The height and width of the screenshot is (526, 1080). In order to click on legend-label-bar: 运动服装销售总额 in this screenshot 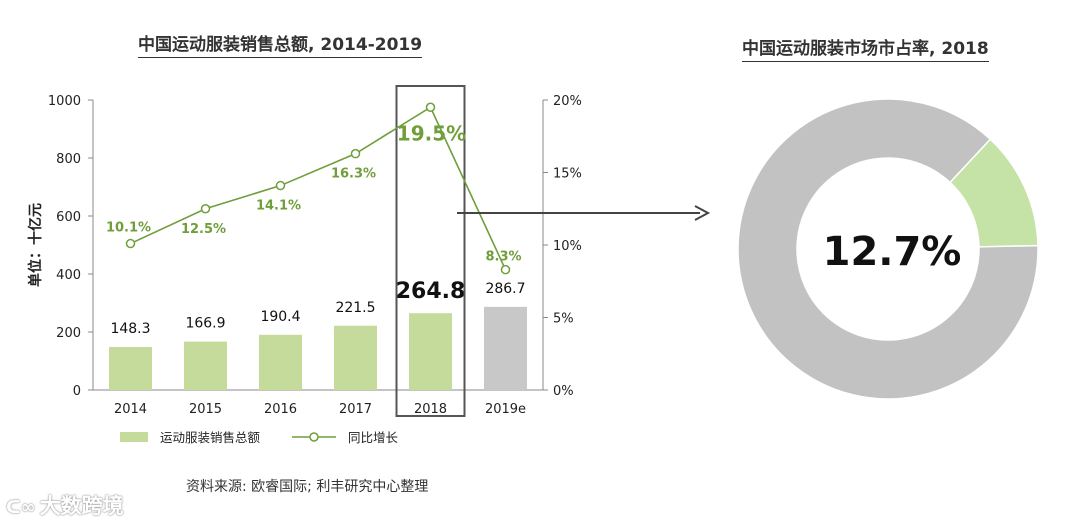, I will do `click(210, 437)`.